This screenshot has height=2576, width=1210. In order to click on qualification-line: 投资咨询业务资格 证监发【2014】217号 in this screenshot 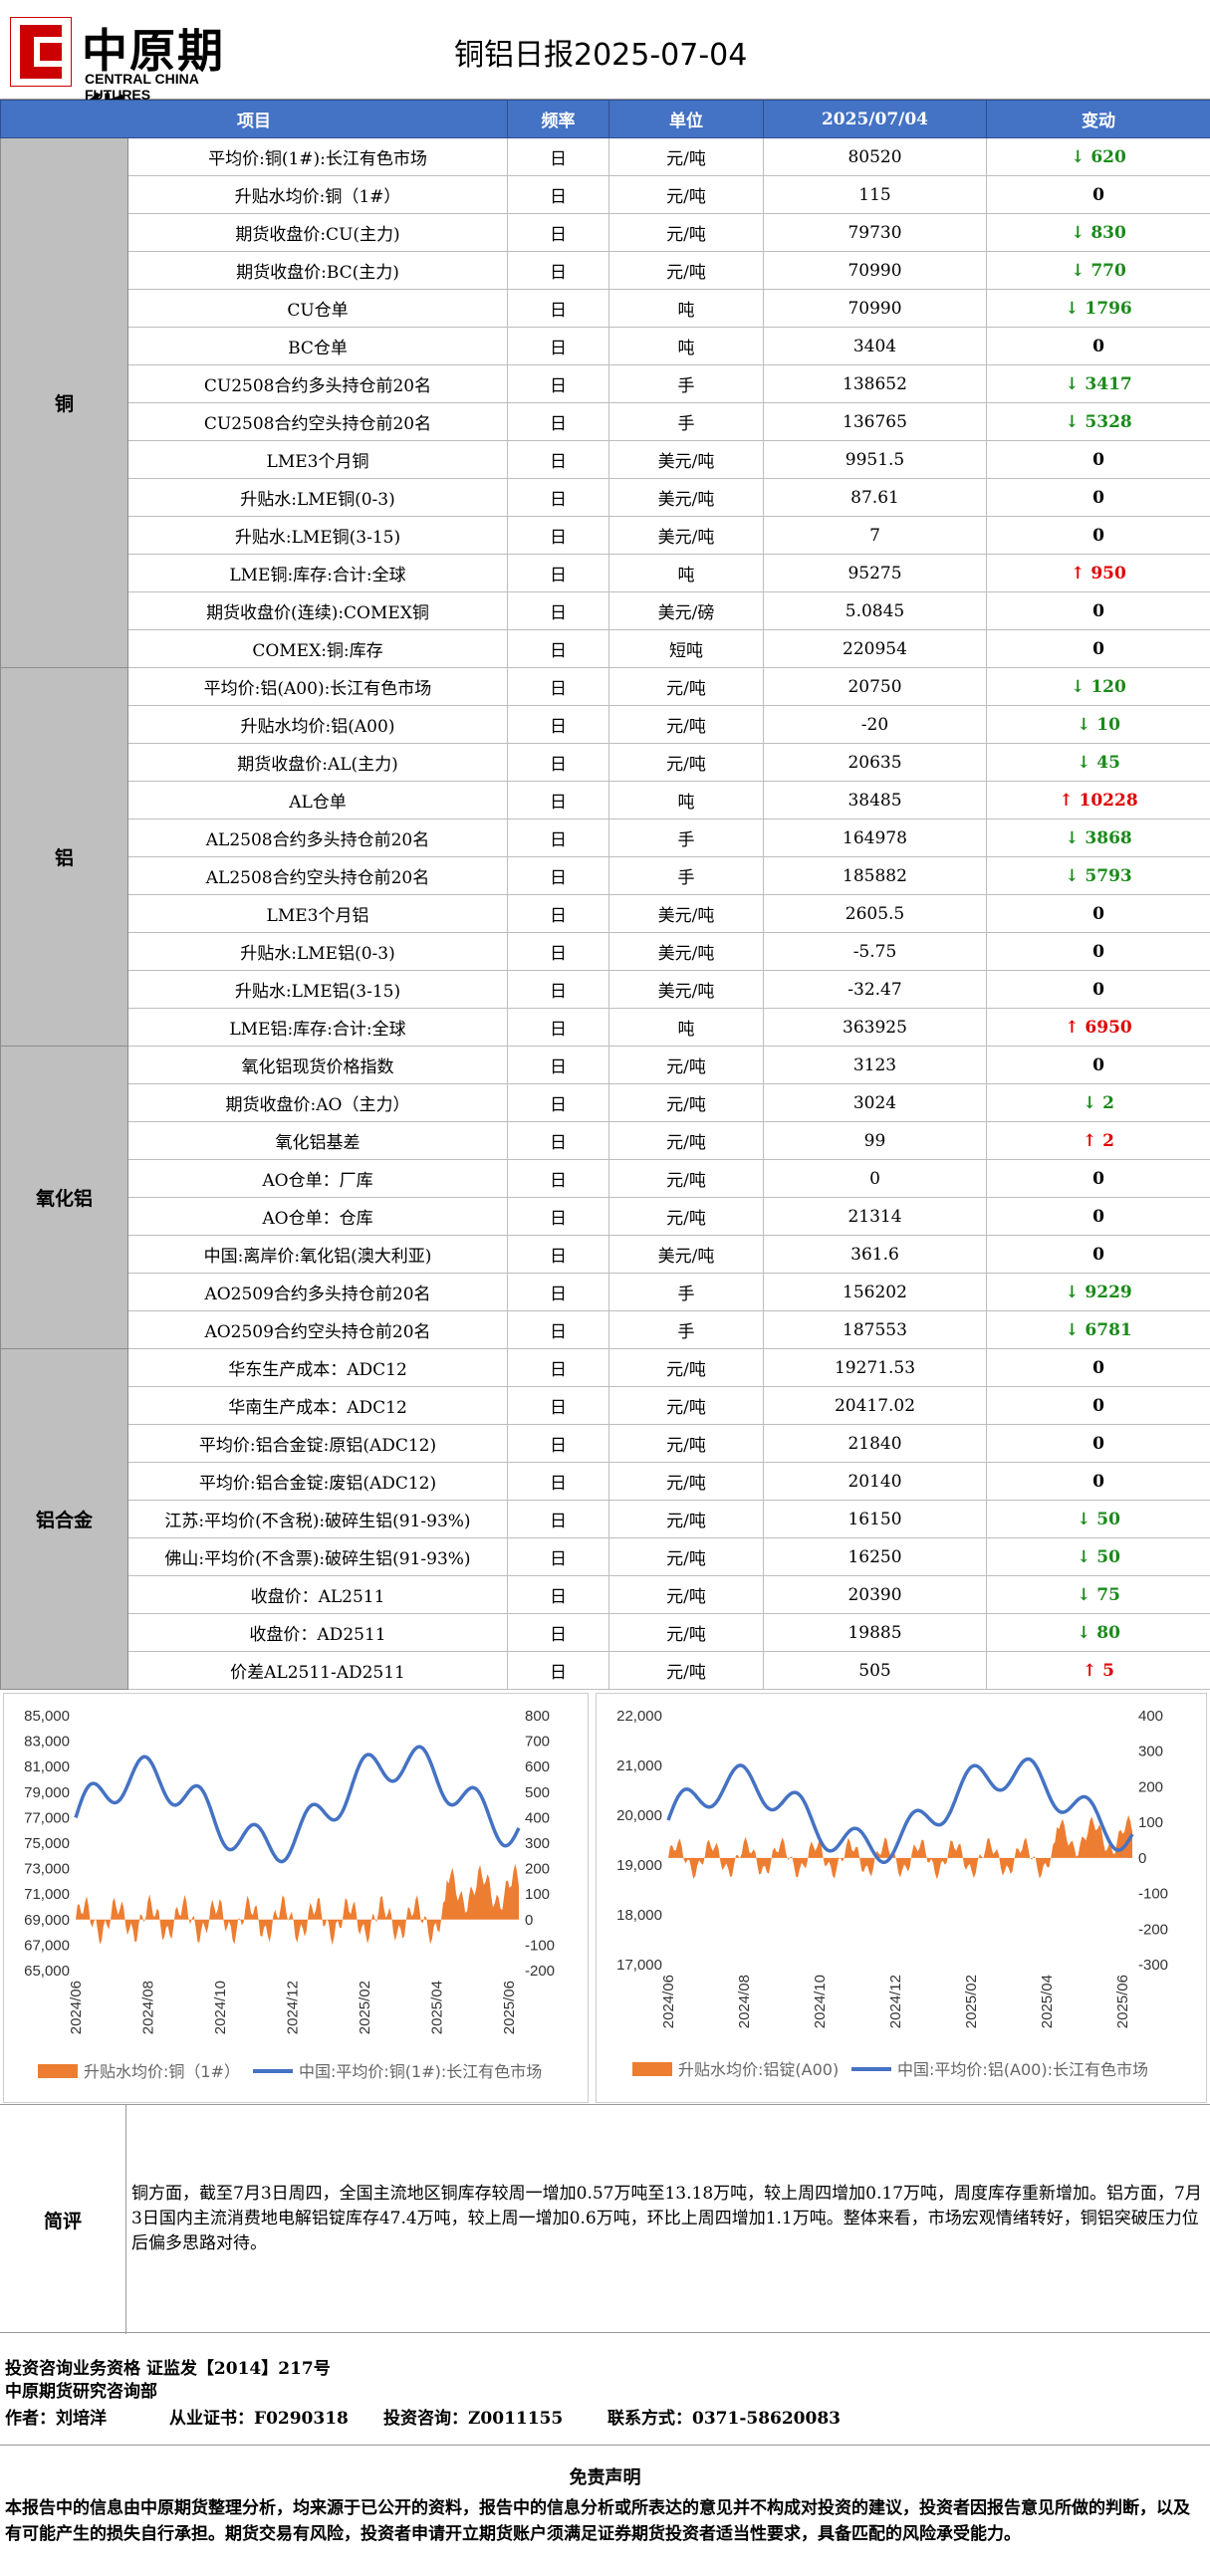, I will do `click(168, 2369)`.